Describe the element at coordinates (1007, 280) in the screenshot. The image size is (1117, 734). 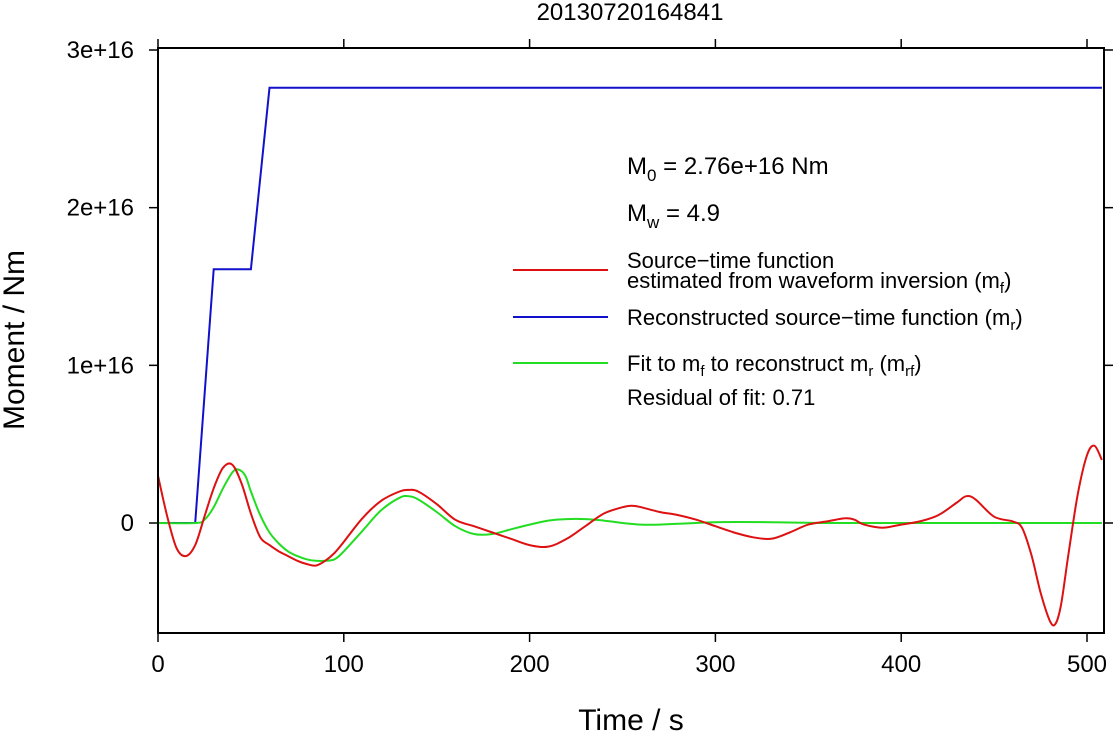
I see `legend-source-time-close: )` at that location.